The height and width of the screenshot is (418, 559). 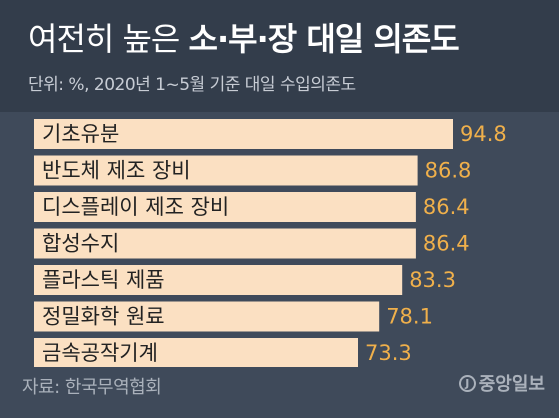 What do you see at coordinates (511, 384) in the screenshot?
I see `brand-name: 중앙일보` at bounding box center [511, 384].